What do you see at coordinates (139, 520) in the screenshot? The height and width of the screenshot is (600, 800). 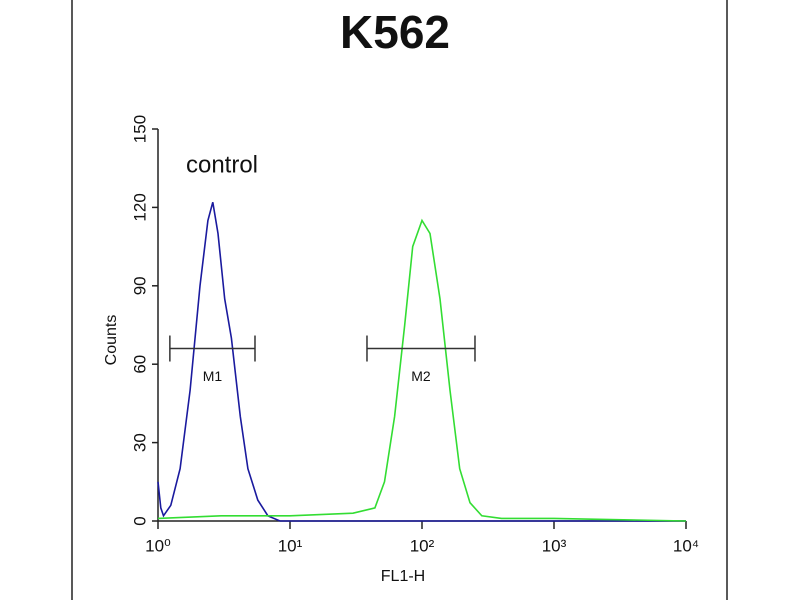 I see `y-tick-label: 0` at bounding box center [139, 520].